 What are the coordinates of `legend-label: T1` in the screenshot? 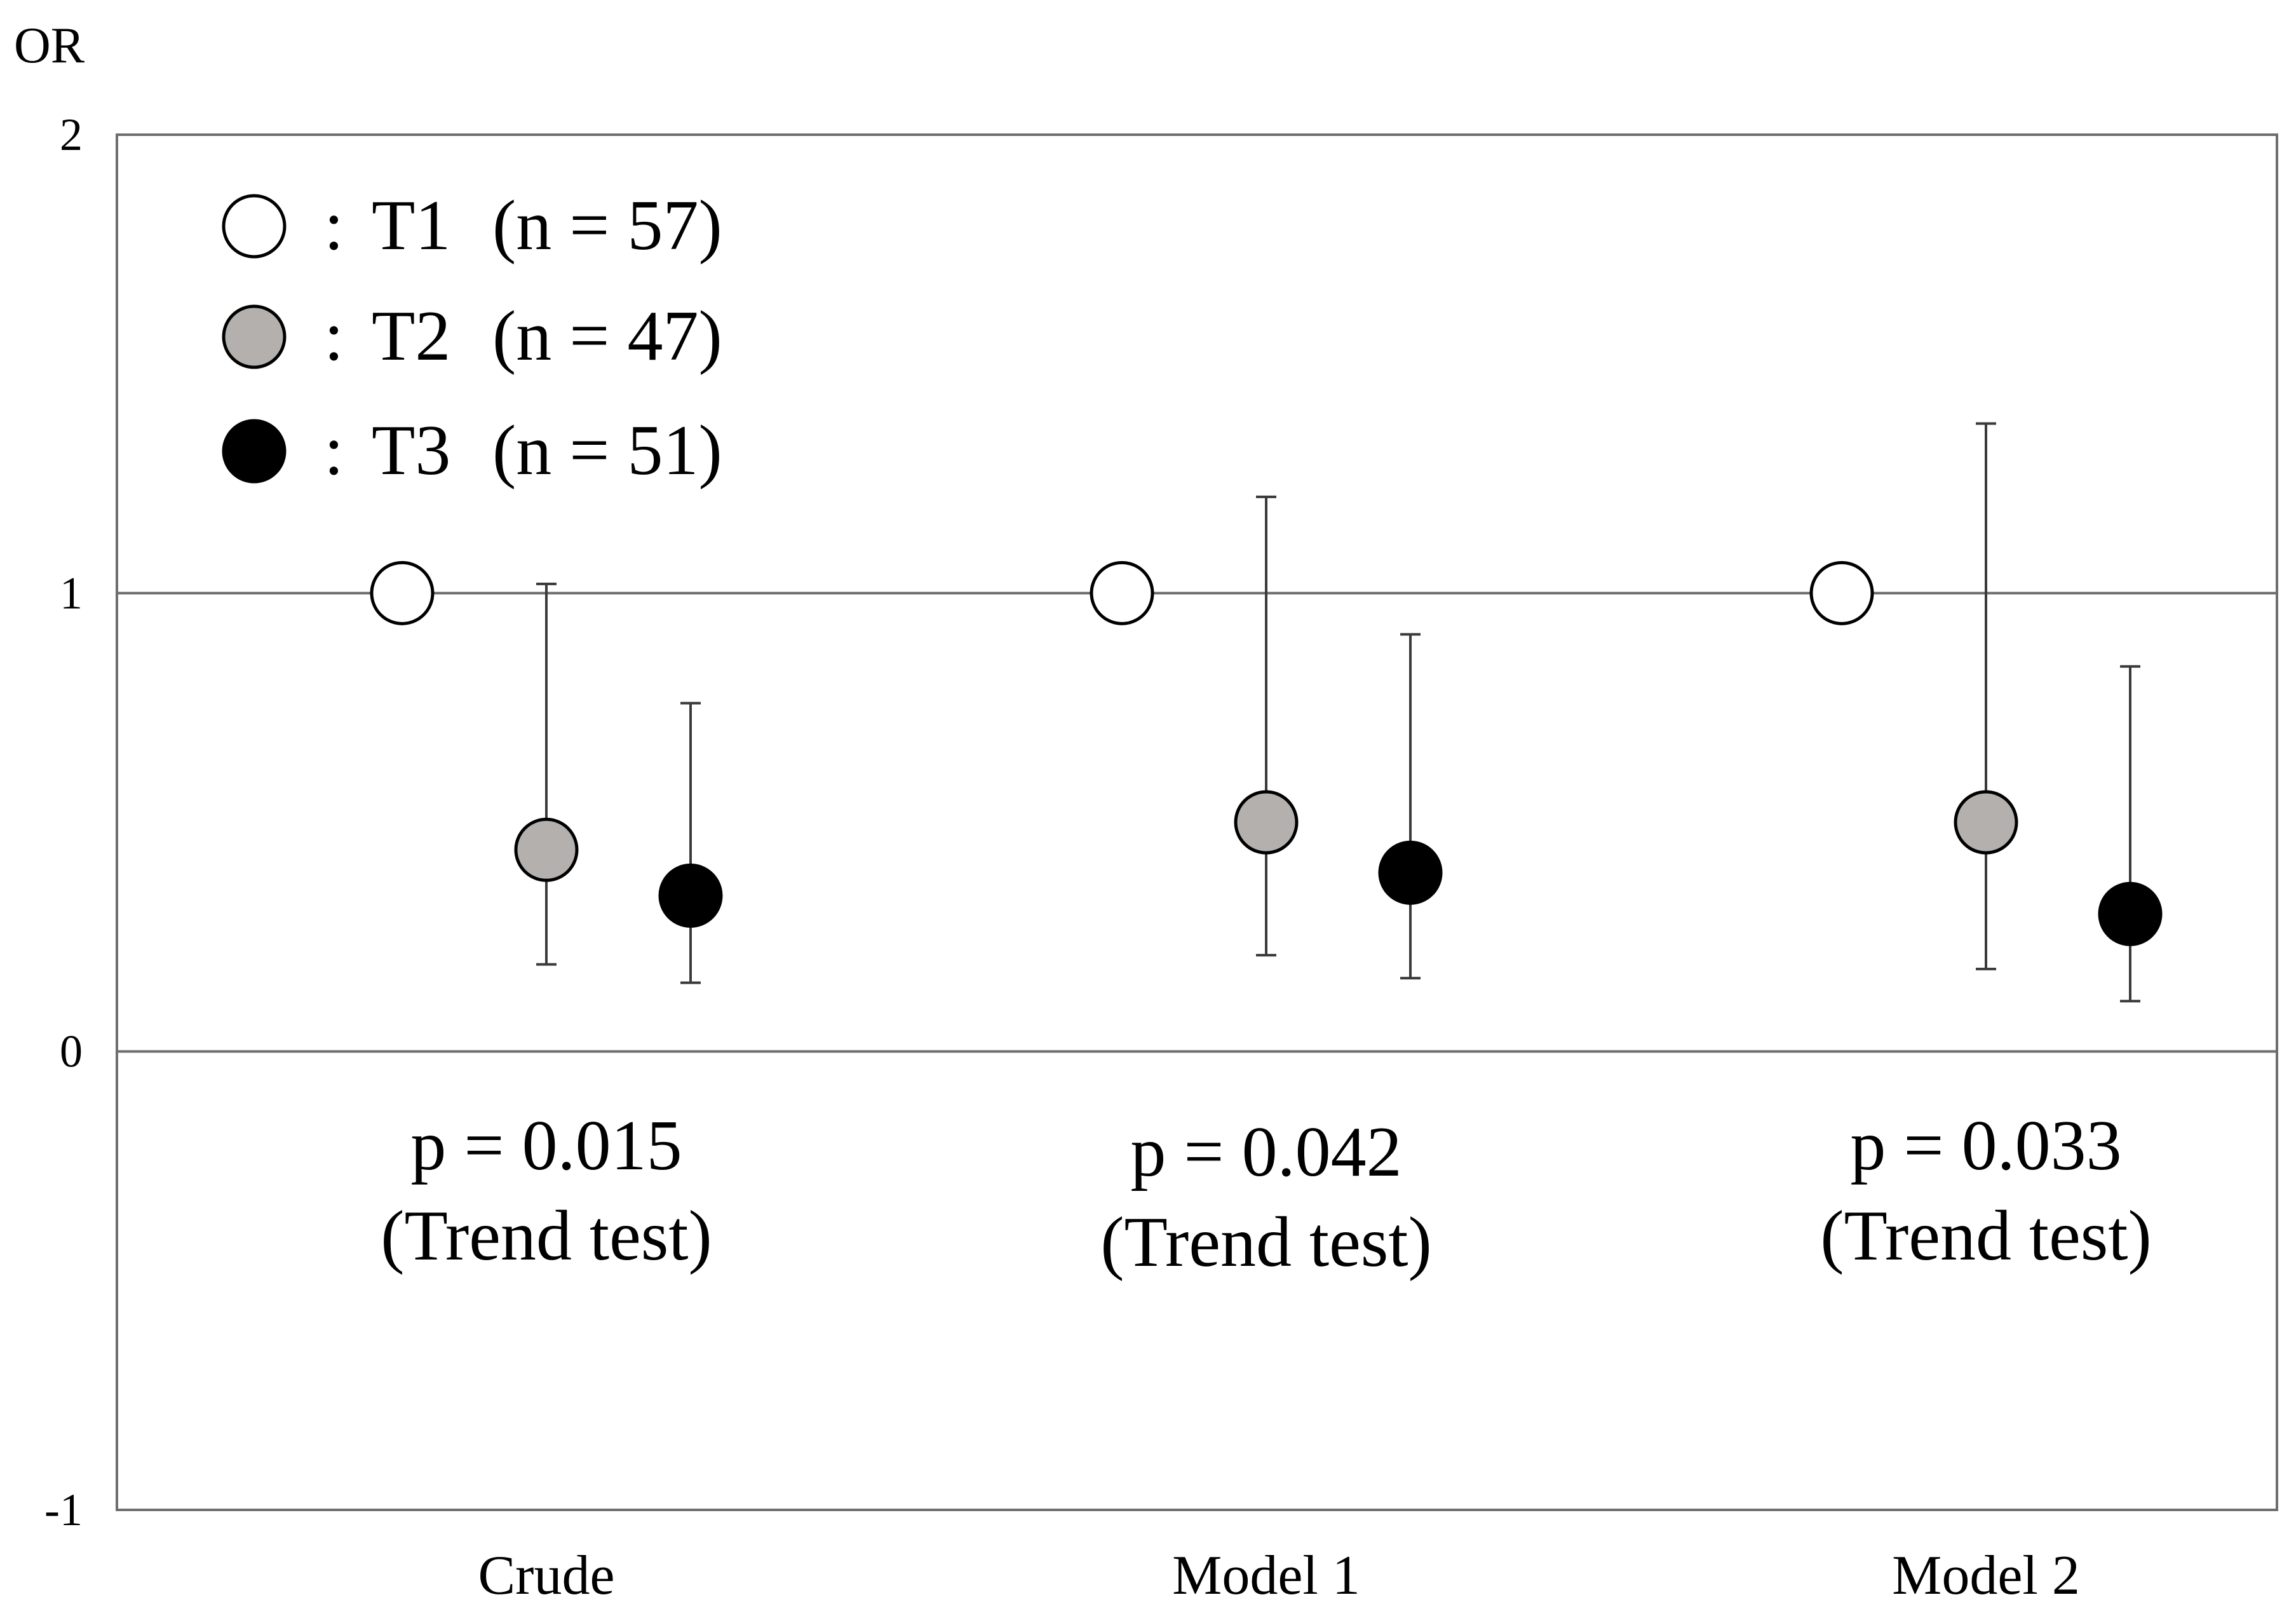 It's located at (411, 226).